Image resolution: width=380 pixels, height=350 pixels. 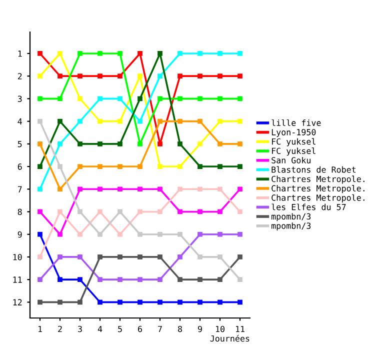 I want to click on x-tick-label: 9, so click(x=200, y=329).